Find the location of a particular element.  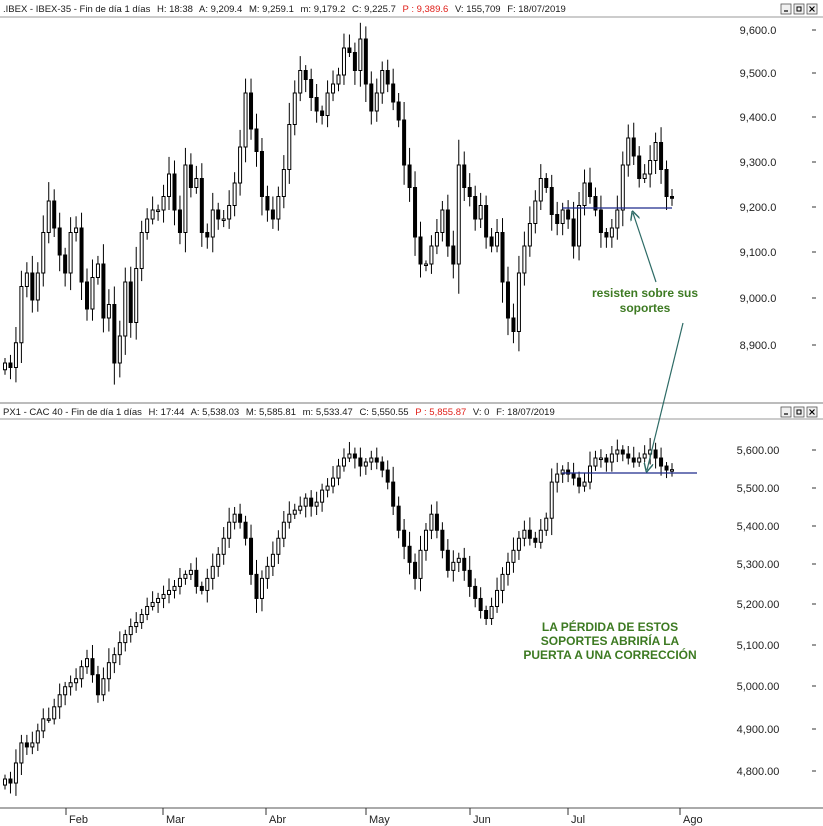

x-tick-label: Ago is located at coordinates (693, 820).